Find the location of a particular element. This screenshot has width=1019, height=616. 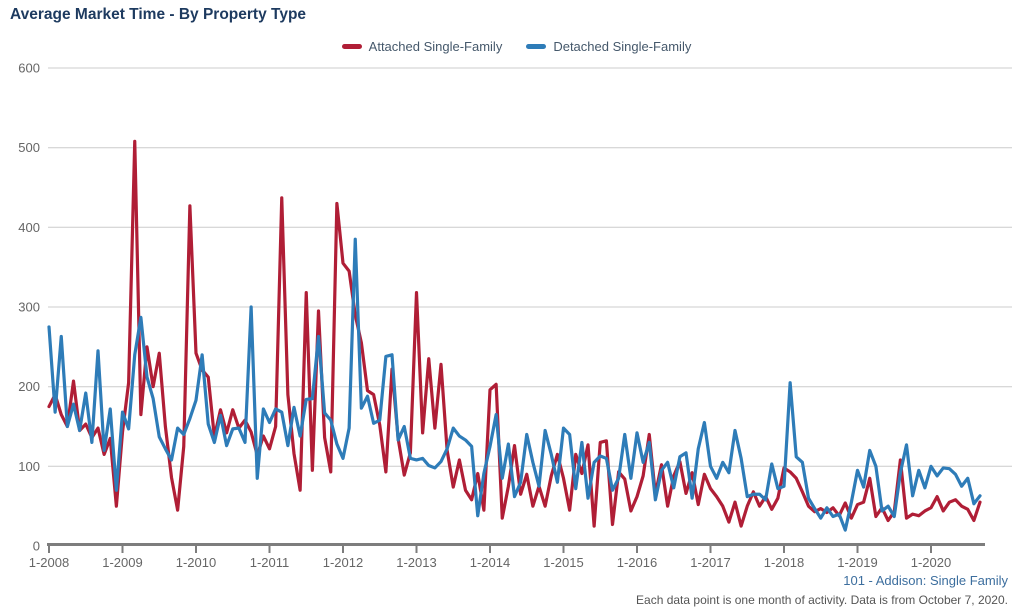

y-axis-label: 0 is located at coordinates (36, 546).